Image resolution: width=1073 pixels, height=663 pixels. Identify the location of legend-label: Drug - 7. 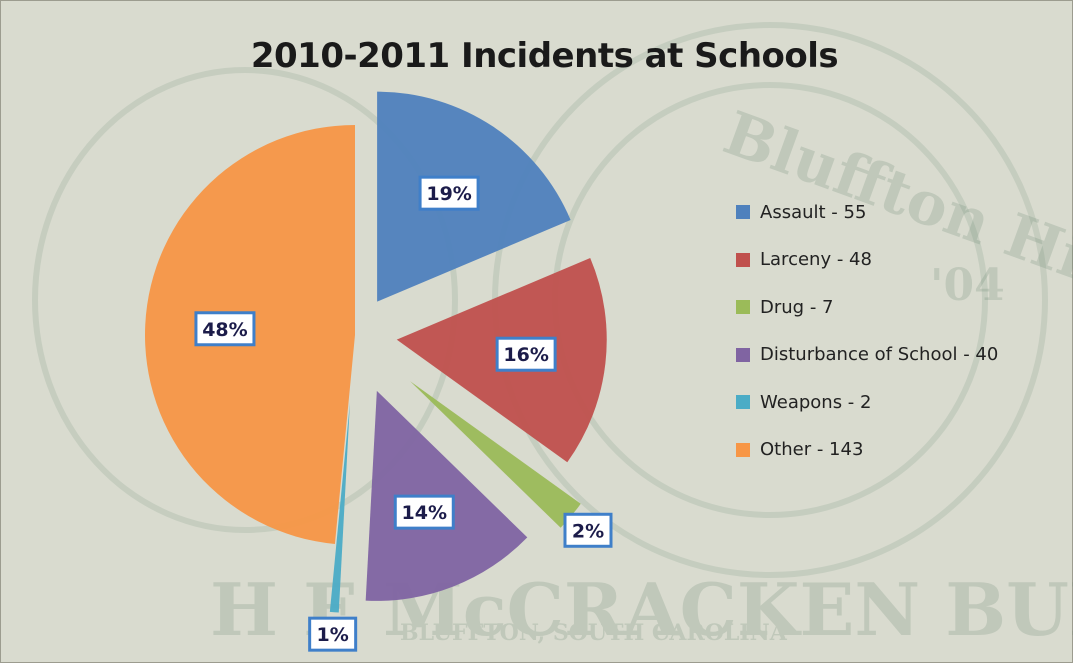
(797, 307).